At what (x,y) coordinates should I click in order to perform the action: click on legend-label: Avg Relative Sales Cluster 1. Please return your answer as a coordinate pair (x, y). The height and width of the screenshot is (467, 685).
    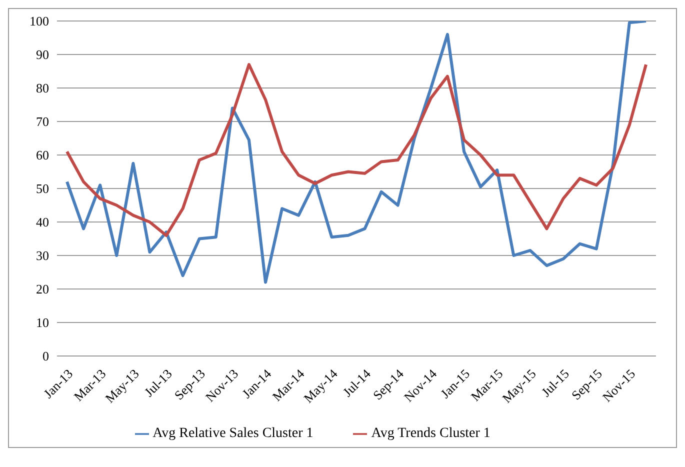
    Looking at the image, I should click on (233, 433).